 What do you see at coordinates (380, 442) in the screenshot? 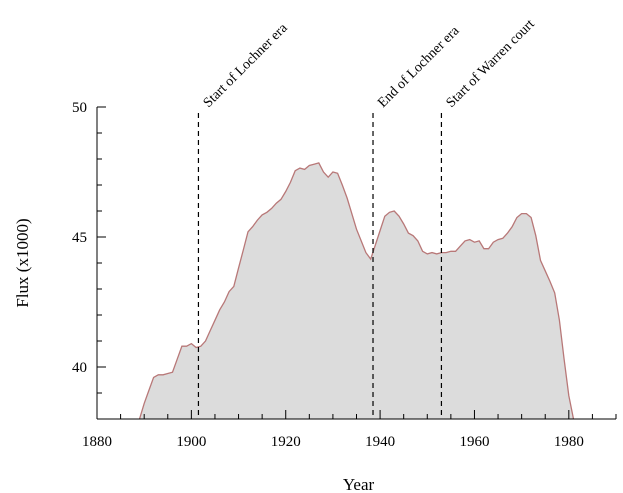
I see `x-tick-label: 1940` at bounding box center [380, 442].